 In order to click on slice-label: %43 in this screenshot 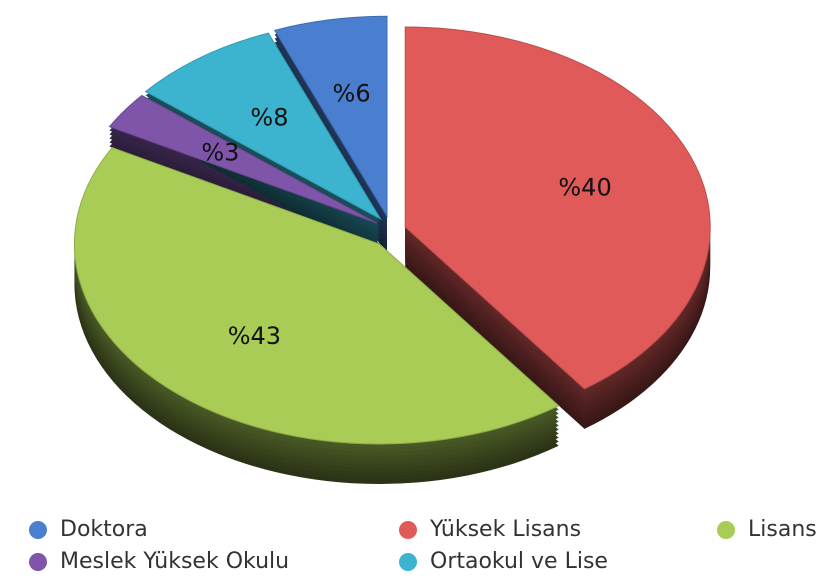, I will do `click(254, 336)`.